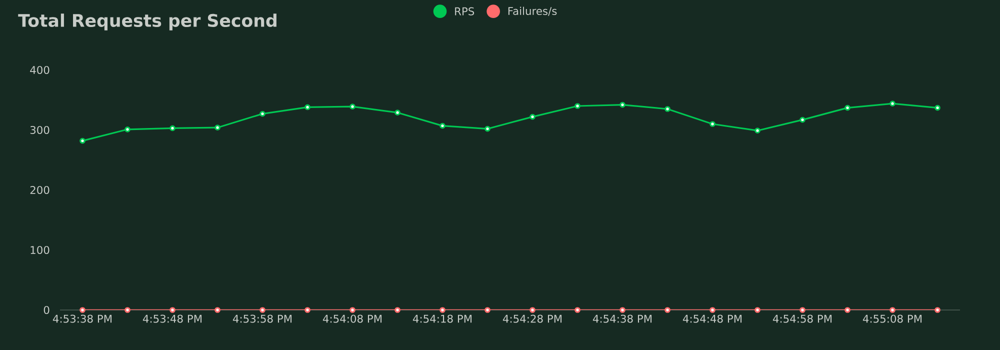 The image size is (1000, 350). What do you see at coordinates (40, 190) in the screenshot?
I see `y-tick-label: 200` at bounding box center [40, 190].